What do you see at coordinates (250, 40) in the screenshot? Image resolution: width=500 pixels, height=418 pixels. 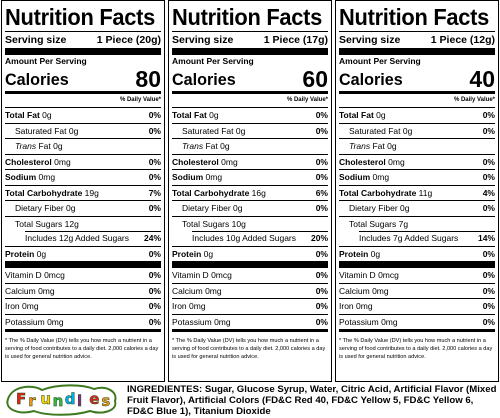 I see `serving-size-row: Serving size 1 Piece (17g)` at bounding box center [250, 40].